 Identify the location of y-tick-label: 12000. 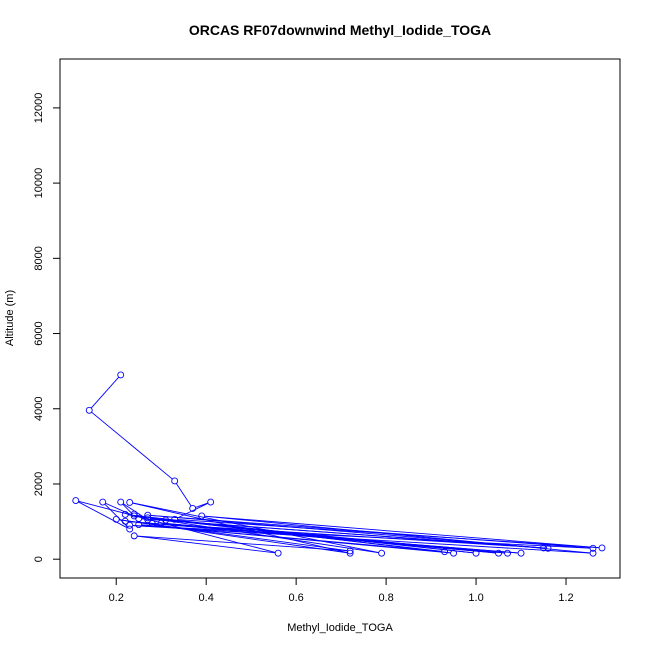
(39, 108).